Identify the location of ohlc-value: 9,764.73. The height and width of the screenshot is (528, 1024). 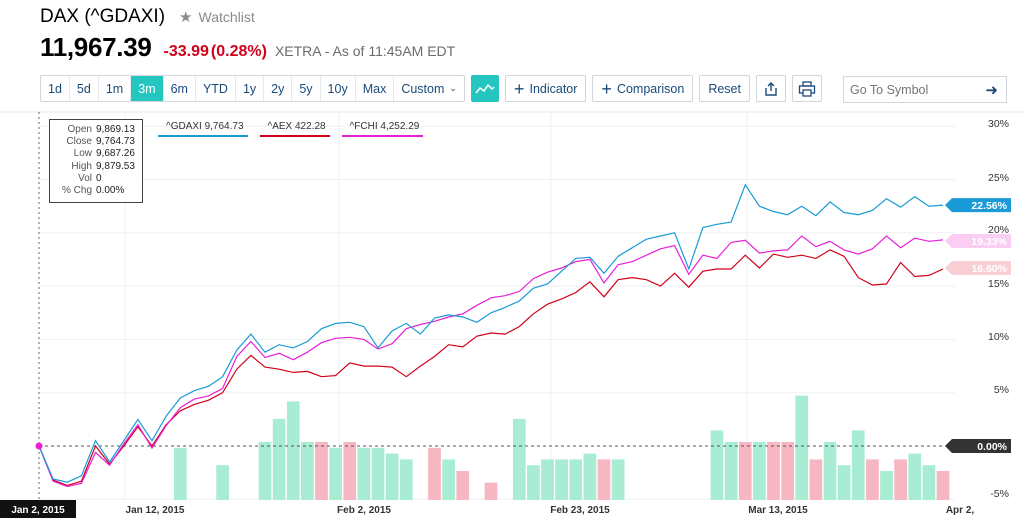
(115, 142).